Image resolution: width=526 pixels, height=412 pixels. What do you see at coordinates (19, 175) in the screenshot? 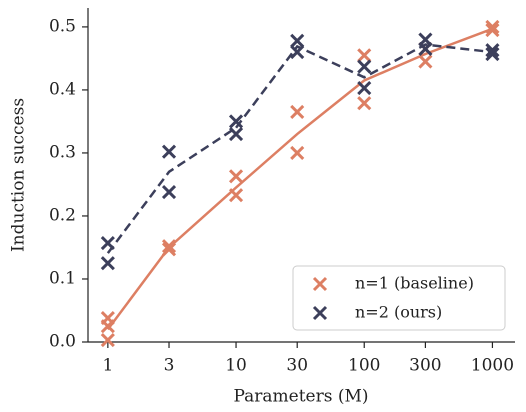
I see `y-axis-label: Induction success` at bounding box center [19, 175].